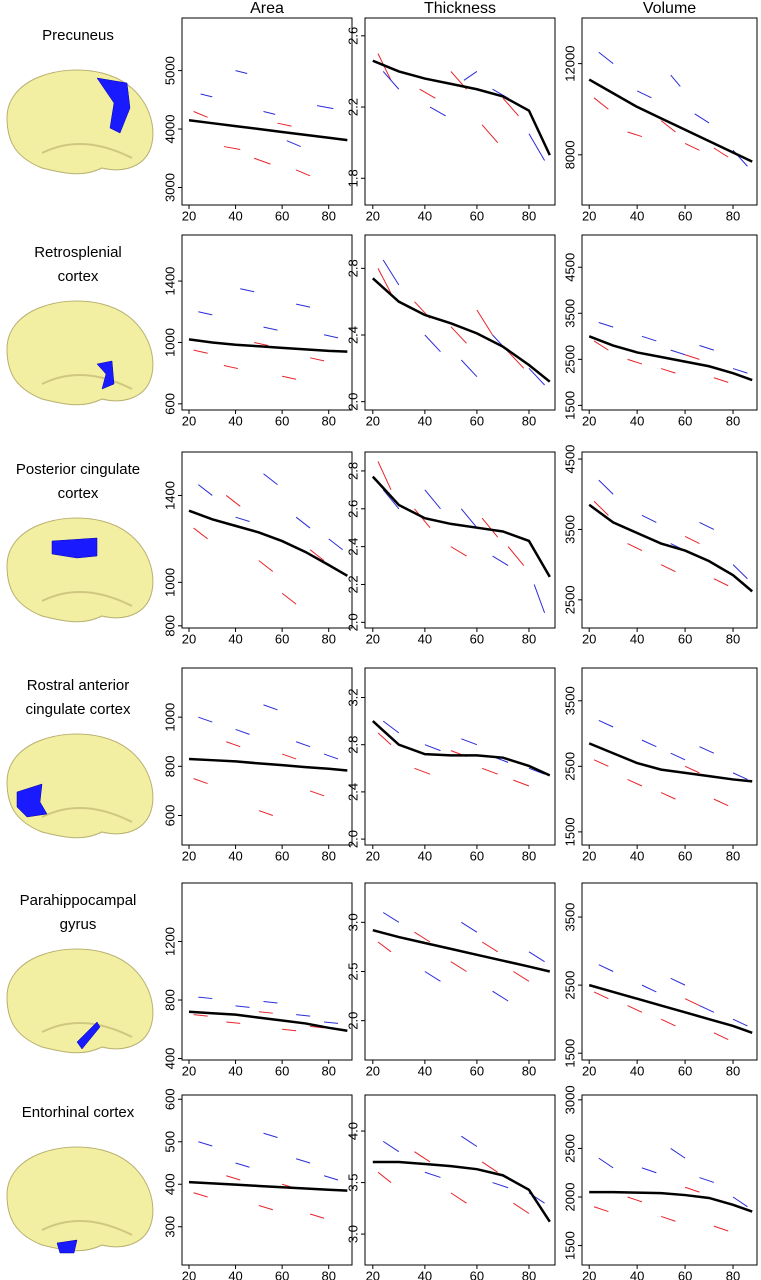 This screenshot has height=1280, width=761. Describe the element at coordinates (169, 70) in the screenshot. I see `y-tick-label: 5000` at that location.